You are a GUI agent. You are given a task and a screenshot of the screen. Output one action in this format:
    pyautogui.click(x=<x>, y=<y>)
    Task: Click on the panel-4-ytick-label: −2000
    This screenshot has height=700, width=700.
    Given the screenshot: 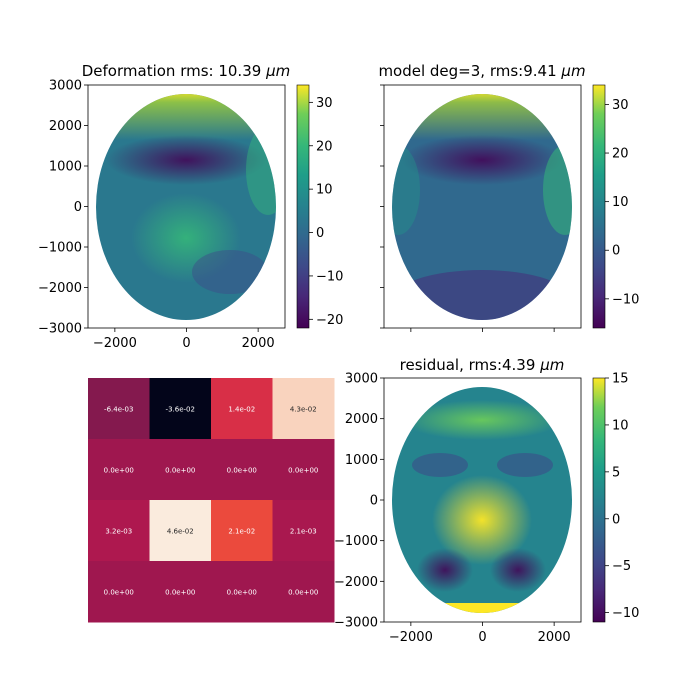 What is the action you would take?
    pyautogui.click(x=356, y=582)
    